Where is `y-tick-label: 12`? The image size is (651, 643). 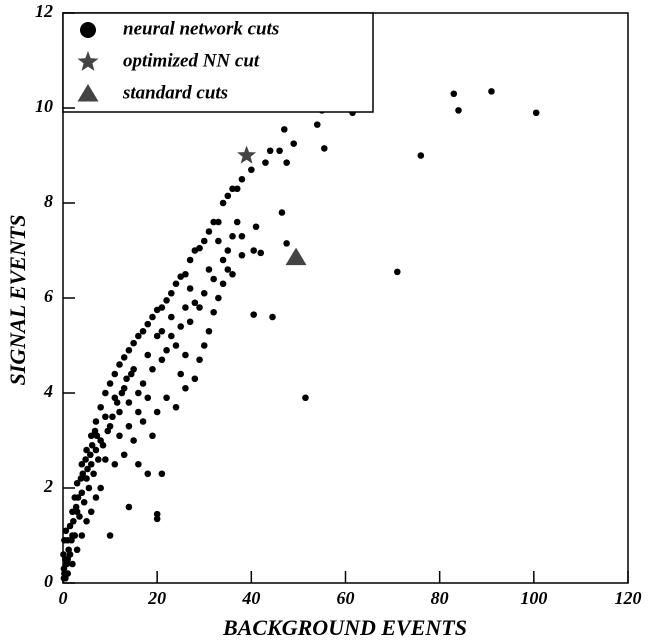
y-tick-label: 12 is located at coordinates (44, 11).